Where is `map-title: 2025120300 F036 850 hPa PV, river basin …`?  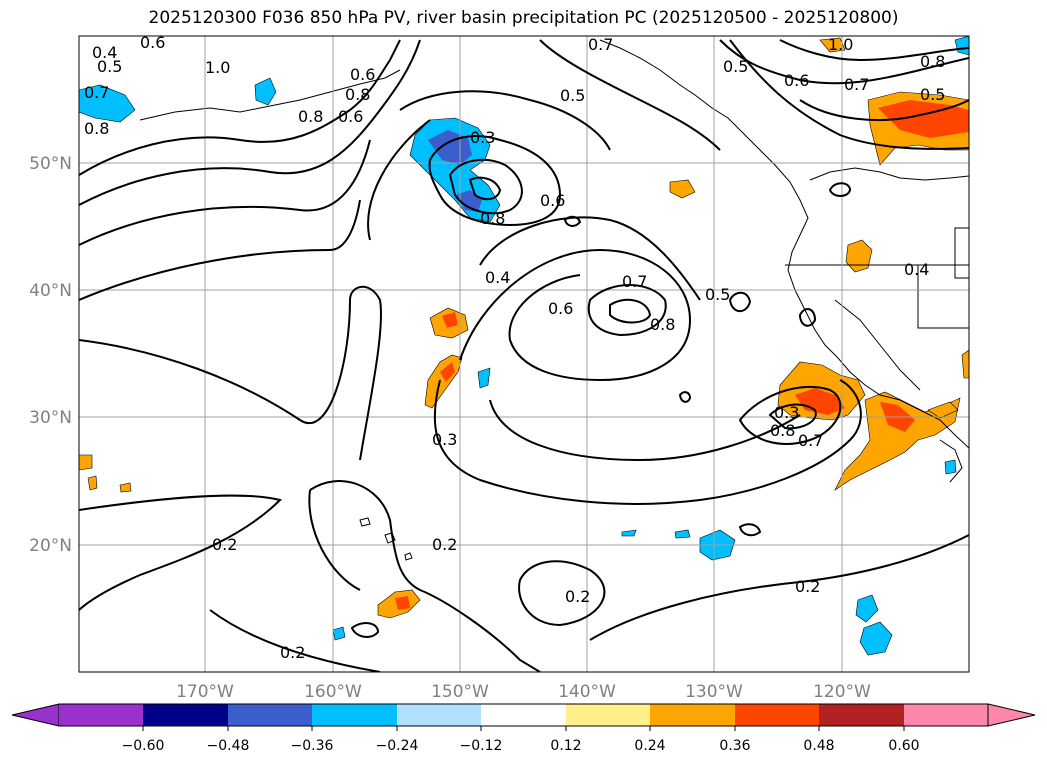
map-title: 2025120300 F036 850 hPa PV, river basin … is located at coordinates (523, 18).